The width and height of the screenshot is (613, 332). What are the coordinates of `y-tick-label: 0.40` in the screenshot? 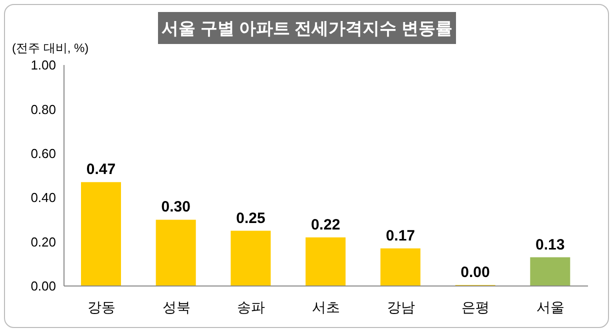 It's located at (43, 198).